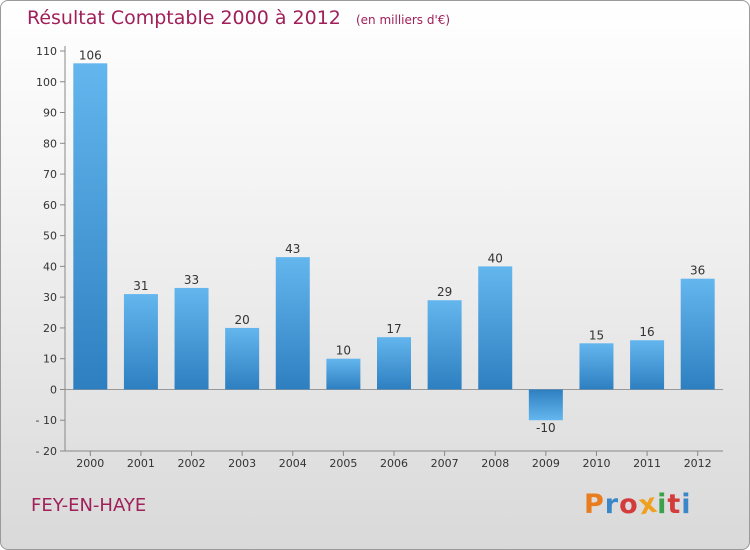 This screenshot has height=550, width=750. I want to click on bar-2000, so click(90, 226).